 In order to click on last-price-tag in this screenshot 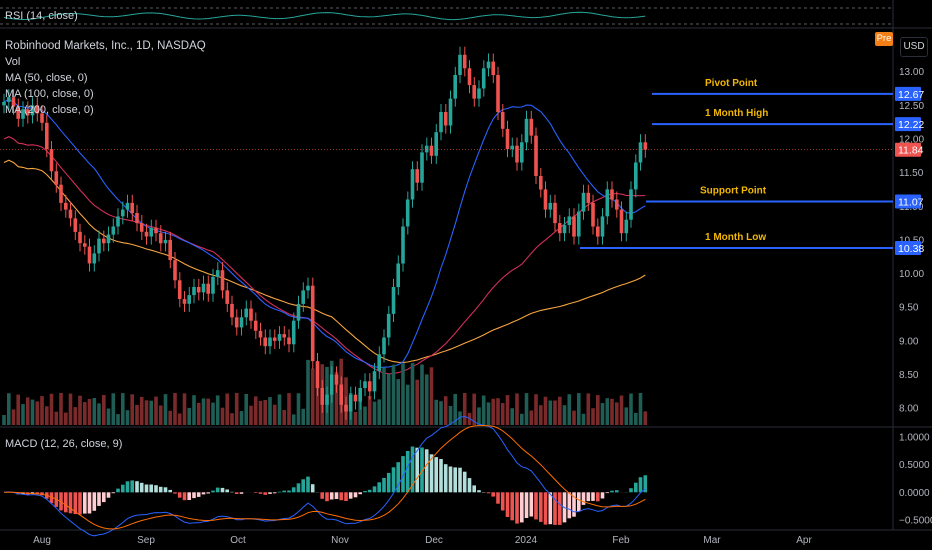, I will do `click(908, 149)`.